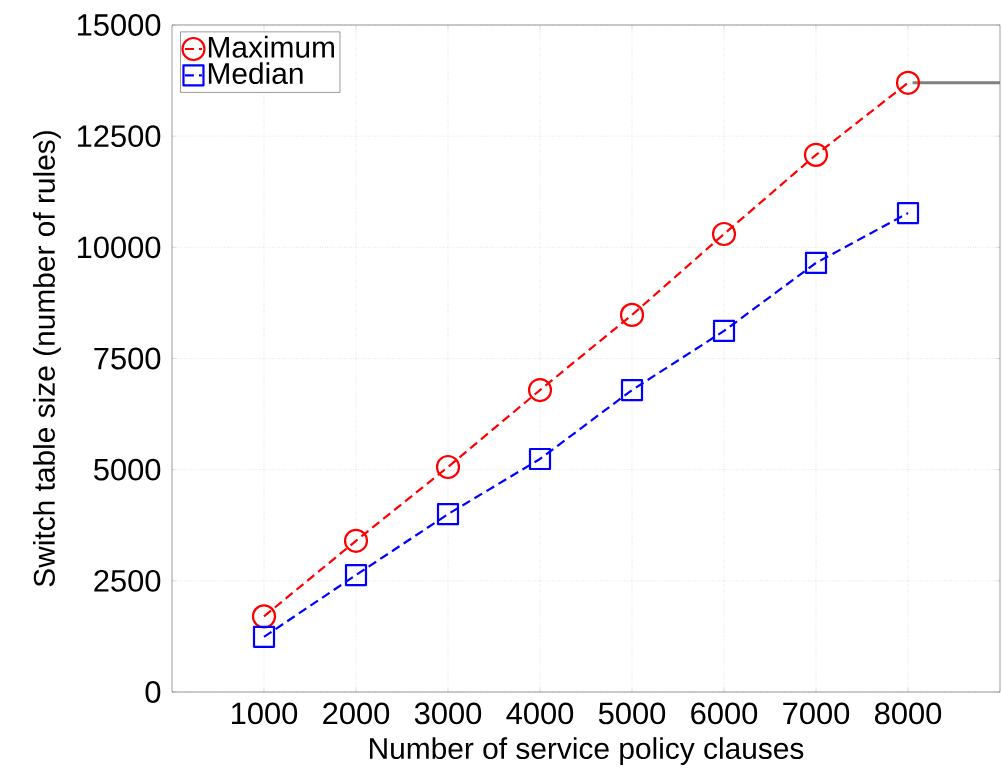  Describe the element at coordinates (255, 73) in the screenshot. I see `legend-label: Median` at that location.